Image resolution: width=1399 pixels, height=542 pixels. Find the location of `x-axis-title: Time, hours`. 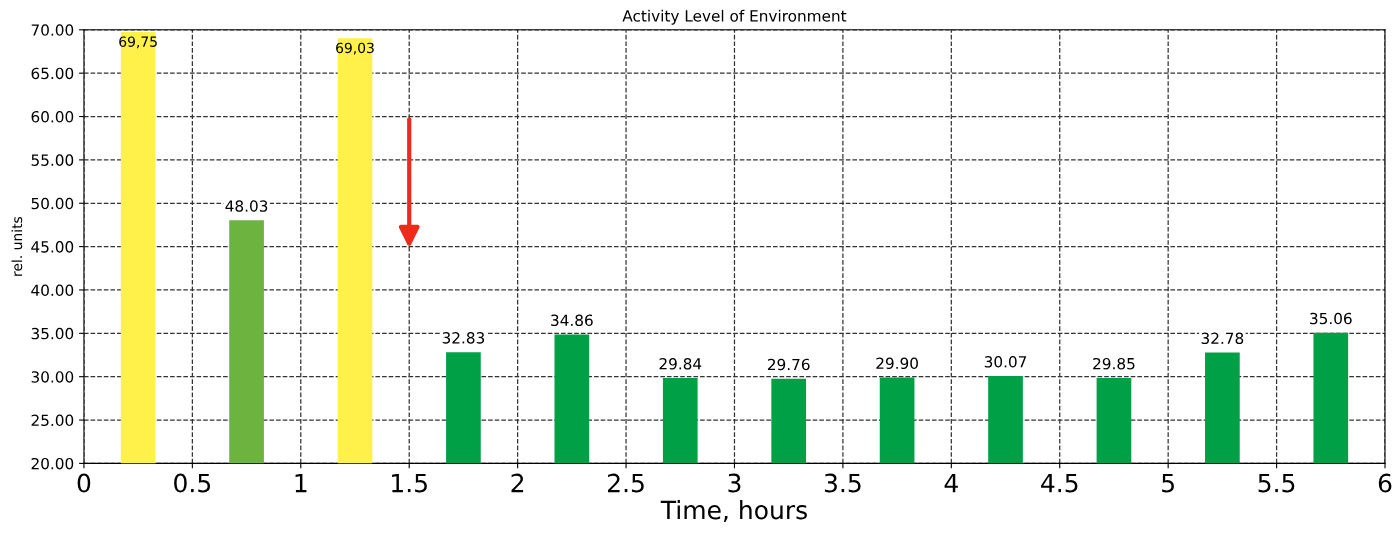

x-axis-title: Time, hours is located at coordinates (733, 511).